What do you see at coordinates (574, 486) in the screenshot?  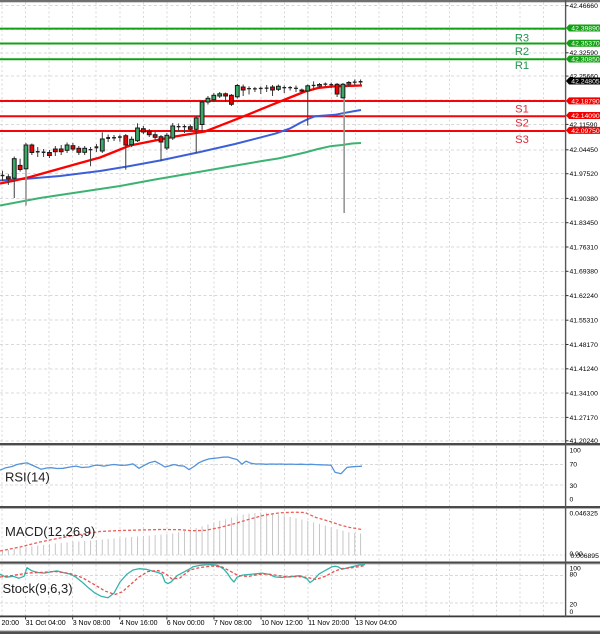 I see `svg-text: 30` at bounding box center [574, 486].